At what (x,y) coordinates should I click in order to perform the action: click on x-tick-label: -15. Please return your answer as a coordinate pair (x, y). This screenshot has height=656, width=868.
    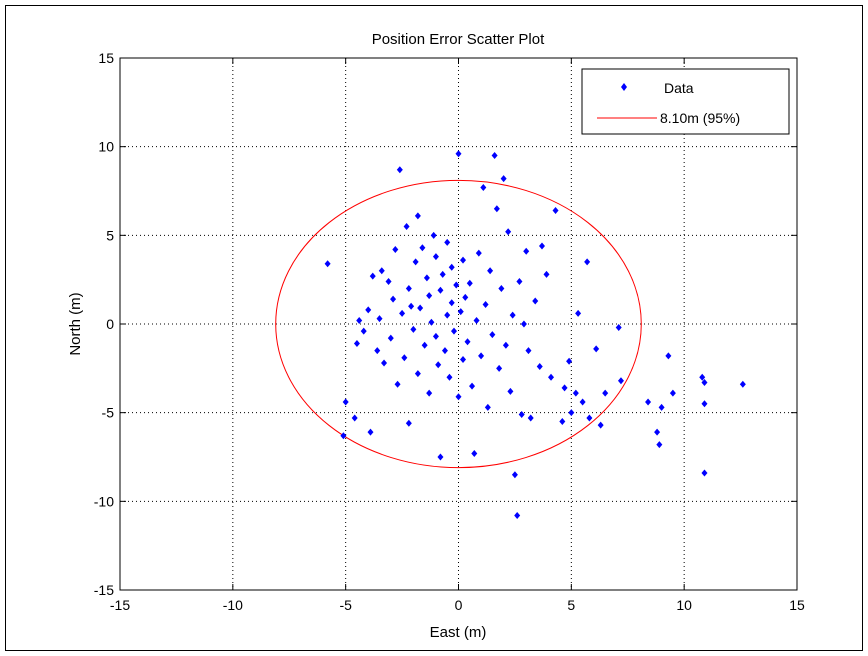
    Looking at the image, I should click on (120, 605).